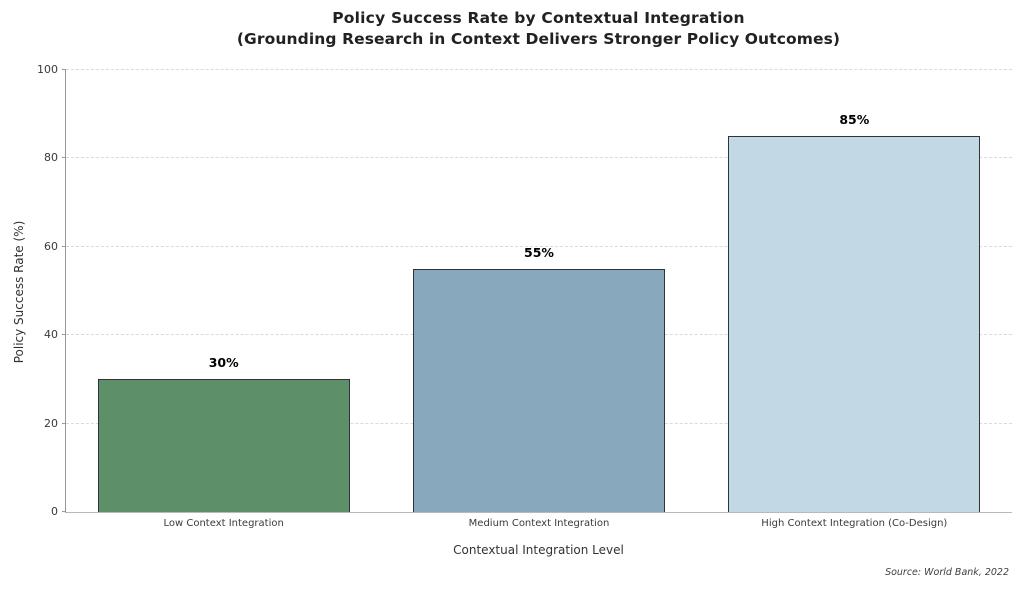 The height and width of the screenshot is (597, 1024). Describe the element at coordinates (47, 69) in the screenshot. I see `y-tick-label-100: 100` at that location.